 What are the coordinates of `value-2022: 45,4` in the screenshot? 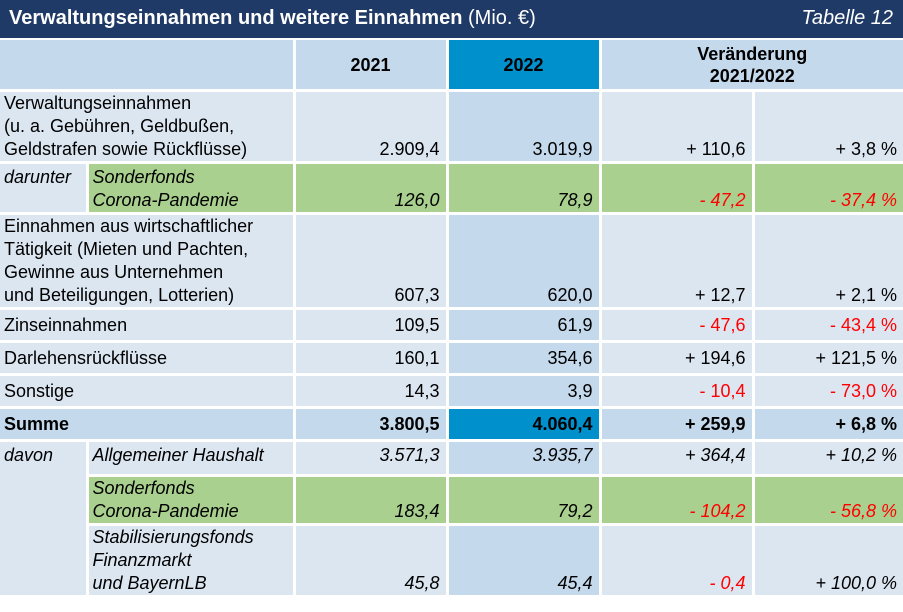 It's located at (524, 561).